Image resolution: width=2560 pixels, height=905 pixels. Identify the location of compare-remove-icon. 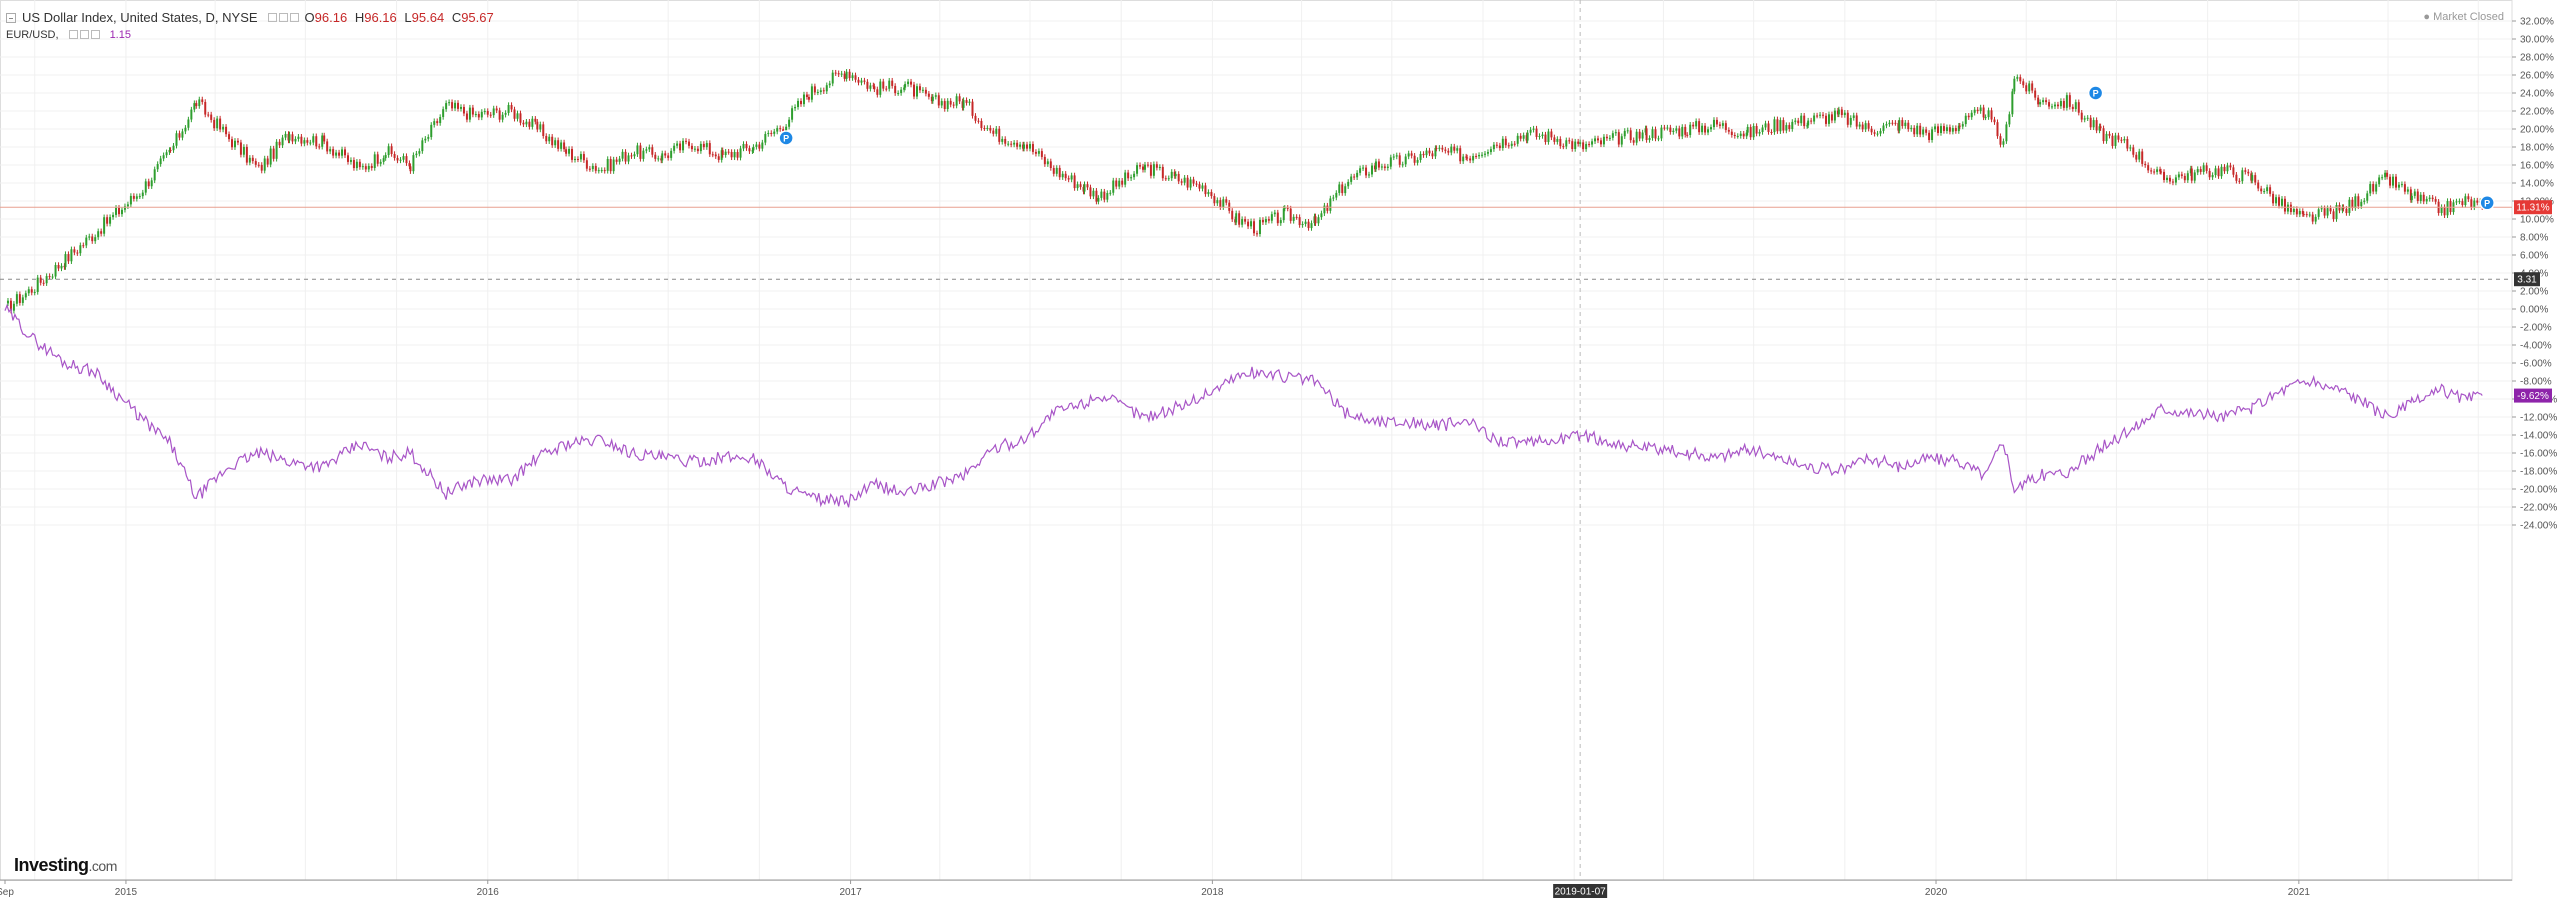
(95, 34).